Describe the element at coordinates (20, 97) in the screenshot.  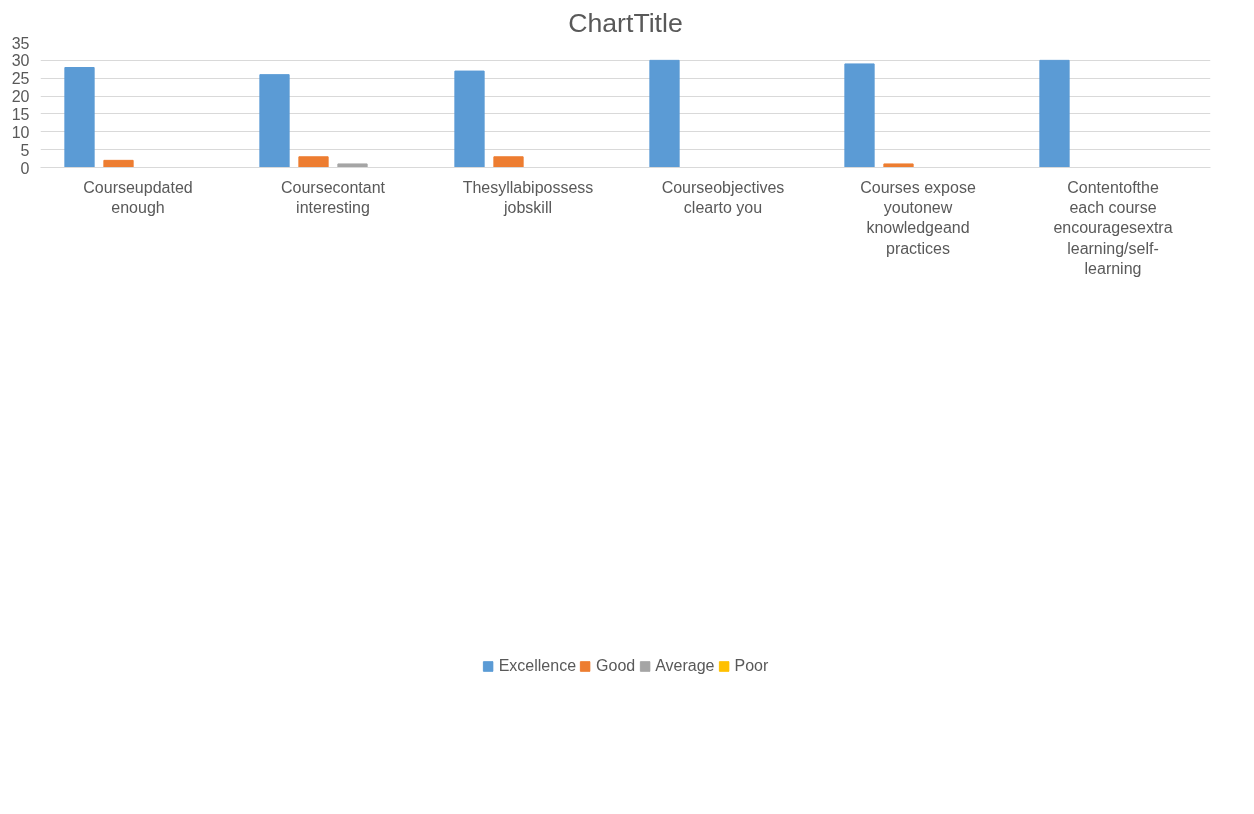
I see `y-tick-label: 20` at that location.